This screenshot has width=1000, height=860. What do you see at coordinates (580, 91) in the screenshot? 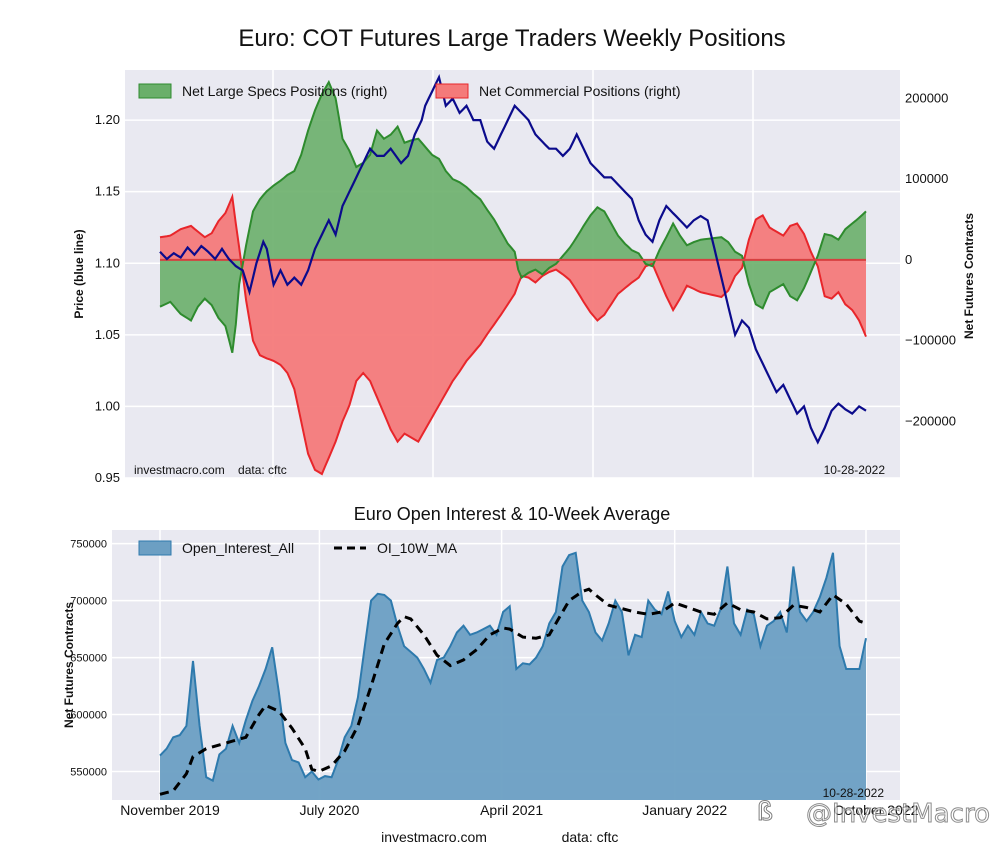
I see `legend-label-commercial: Net Commercial Positions (right)` at bounding box center [580, 91].